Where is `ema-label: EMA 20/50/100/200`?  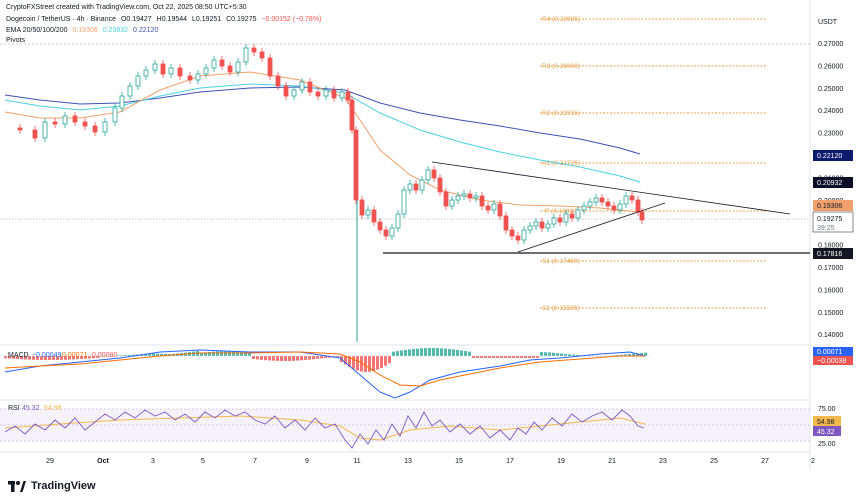 ema-label: EMA 20/50/100/200 is located at coordinates (37, 30).